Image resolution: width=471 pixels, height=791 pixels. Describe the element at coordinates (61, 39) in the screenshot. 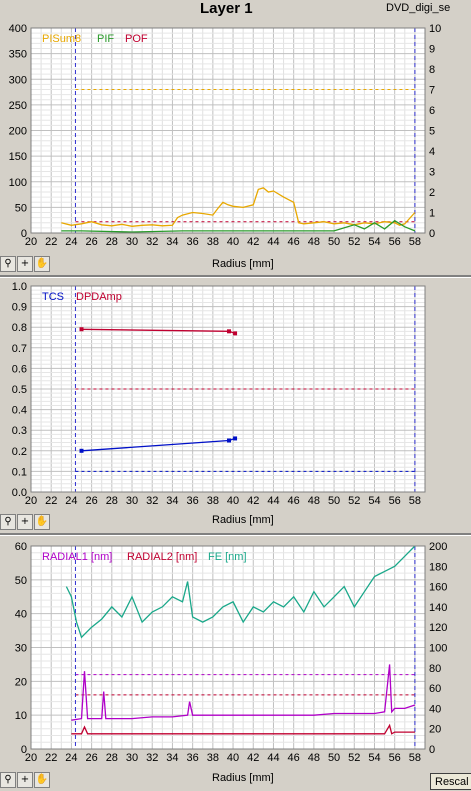

I see `legend-label: PISum8` at that location.